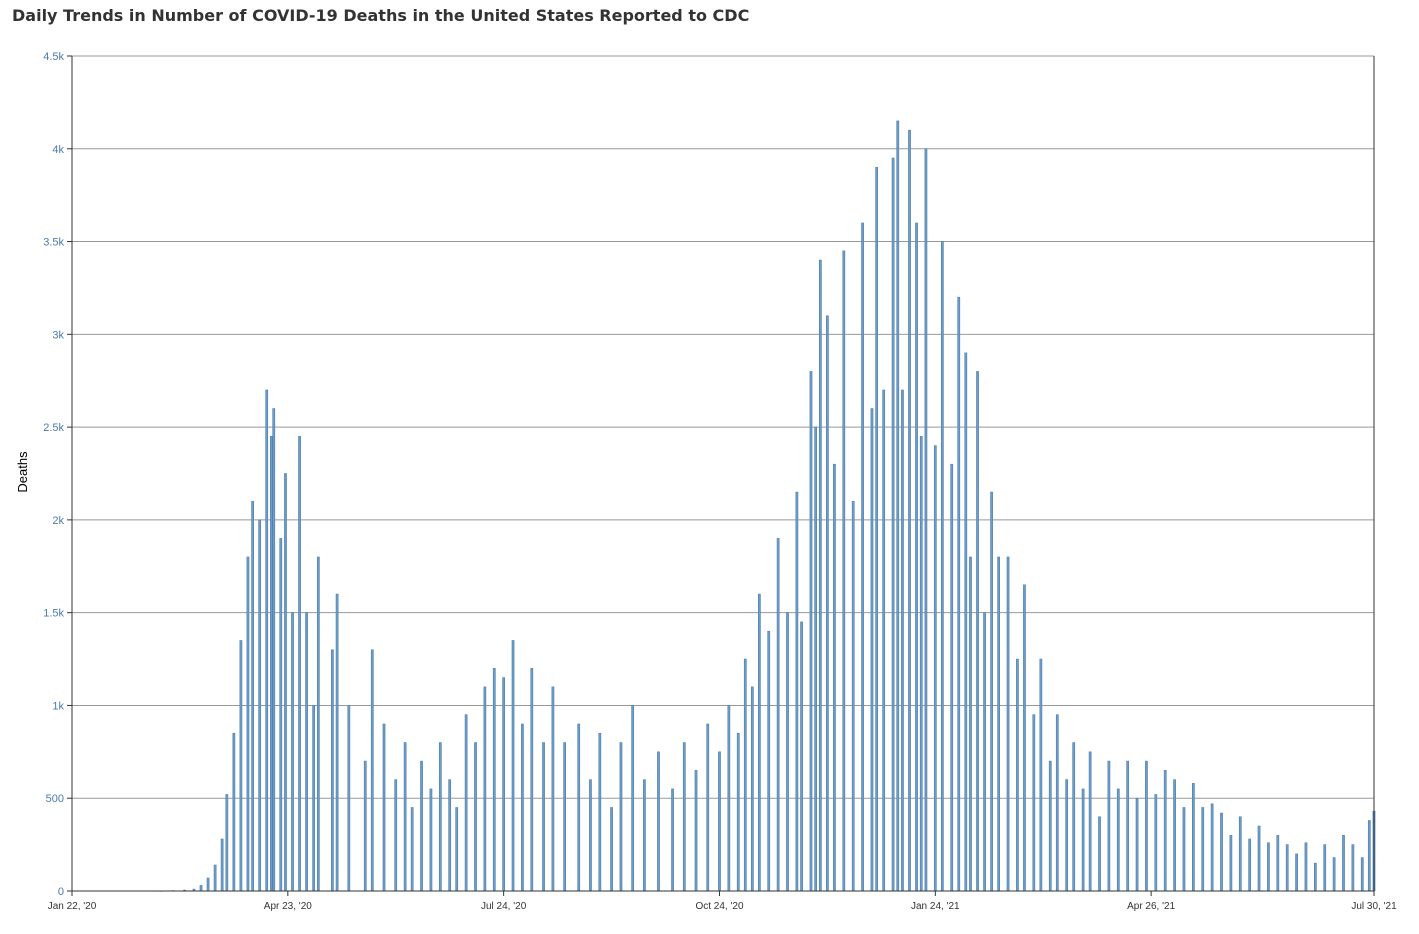 This screenshot has height=934, width=1419. What do you see at coordinates (53, 57) in the screenshot?
I see `y-tick-label: 4.5k` at bounding box center [53, 57].